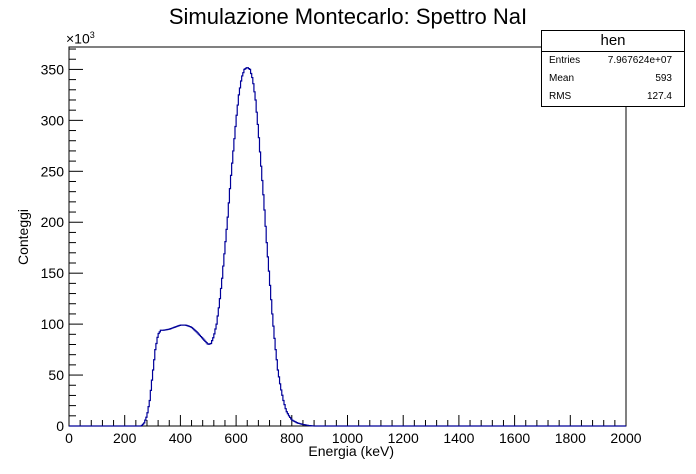 The width and height of the screenshot is (696, 474). Describe the element at coordinates (53, 171) in the screenshot. I see `y-tick-label: 250` at that location.